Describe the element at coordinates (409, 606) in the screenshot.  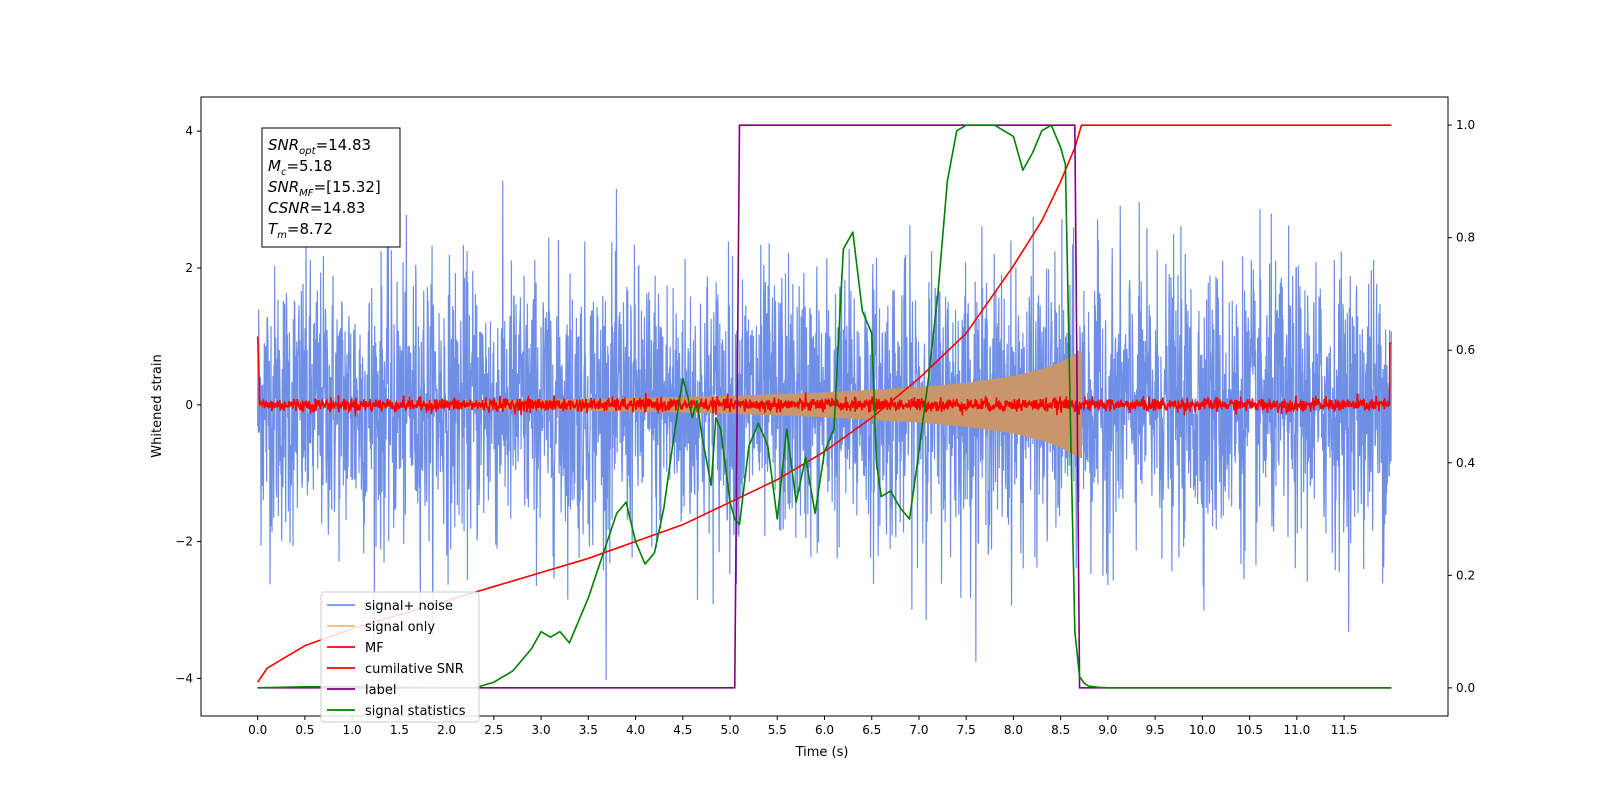
I see `legend-label: signal+ noise` at that location.